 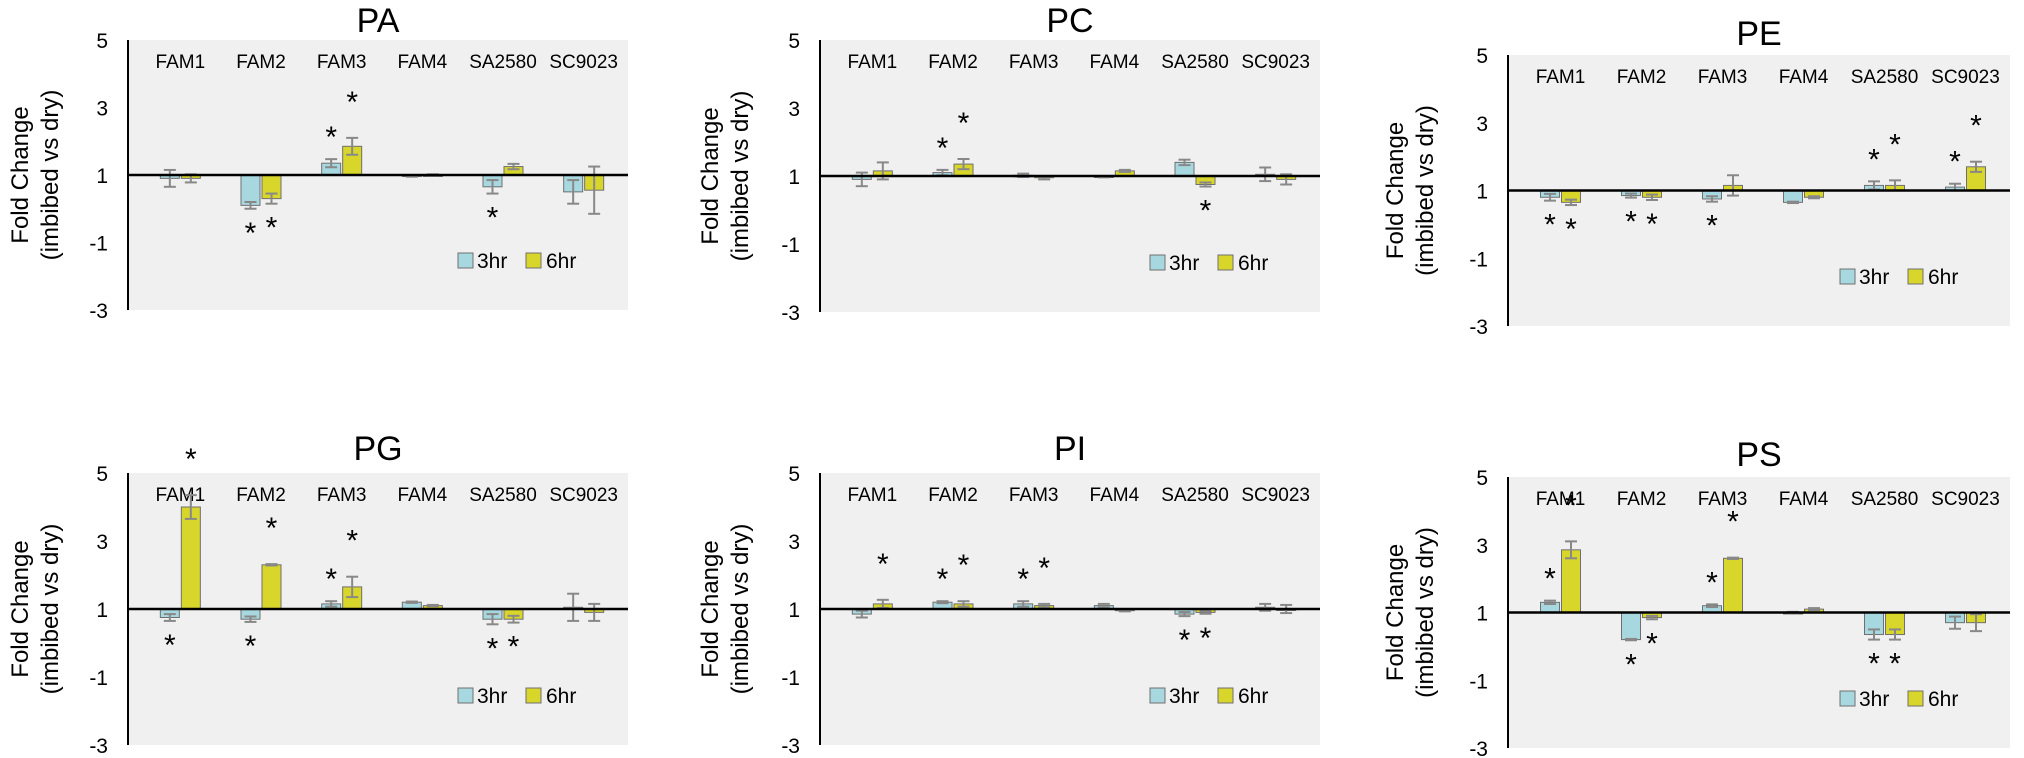 I want to click on category-label: FAM1, so click(x=1561, y=77).